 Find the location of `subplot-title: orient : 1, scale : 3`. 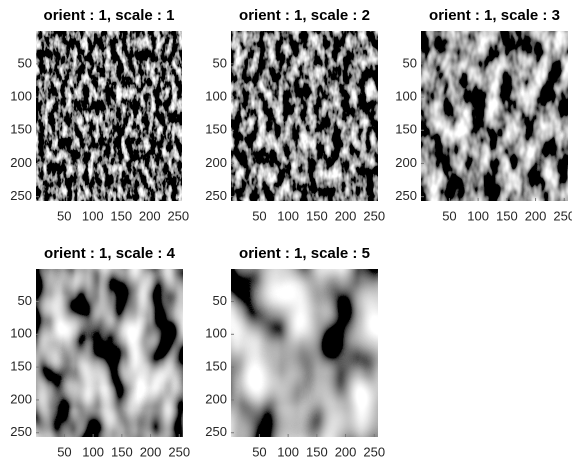

subplot-title: orient : 1, scale : 3 is located at coordinates (494, 15).